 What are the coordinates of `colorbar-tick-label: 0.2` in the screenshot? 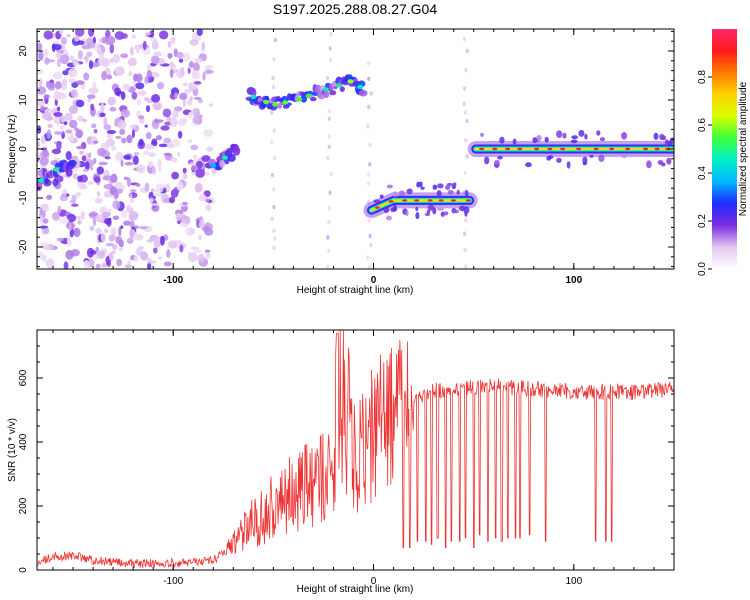 It's located at (702, 221).